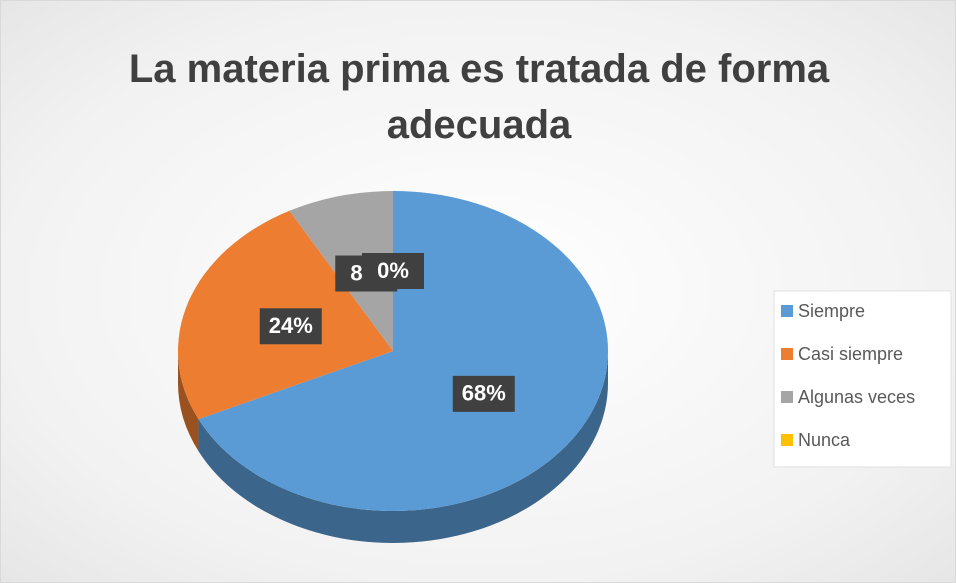 Image resolution: width=956 pixels, height=583 pixels. I want to click on data-label: 68%, so click(484, 393).